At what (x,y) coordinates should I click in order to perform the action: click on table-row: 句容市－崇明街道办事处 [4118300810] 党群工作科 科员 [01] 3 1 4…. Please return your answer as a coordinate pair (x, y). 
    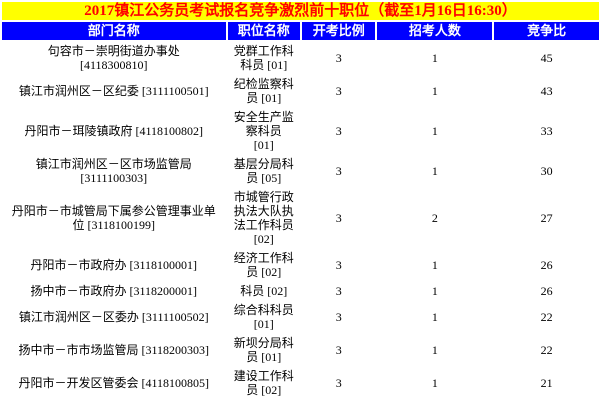
    Looking at the image, I should click on (300, 57).